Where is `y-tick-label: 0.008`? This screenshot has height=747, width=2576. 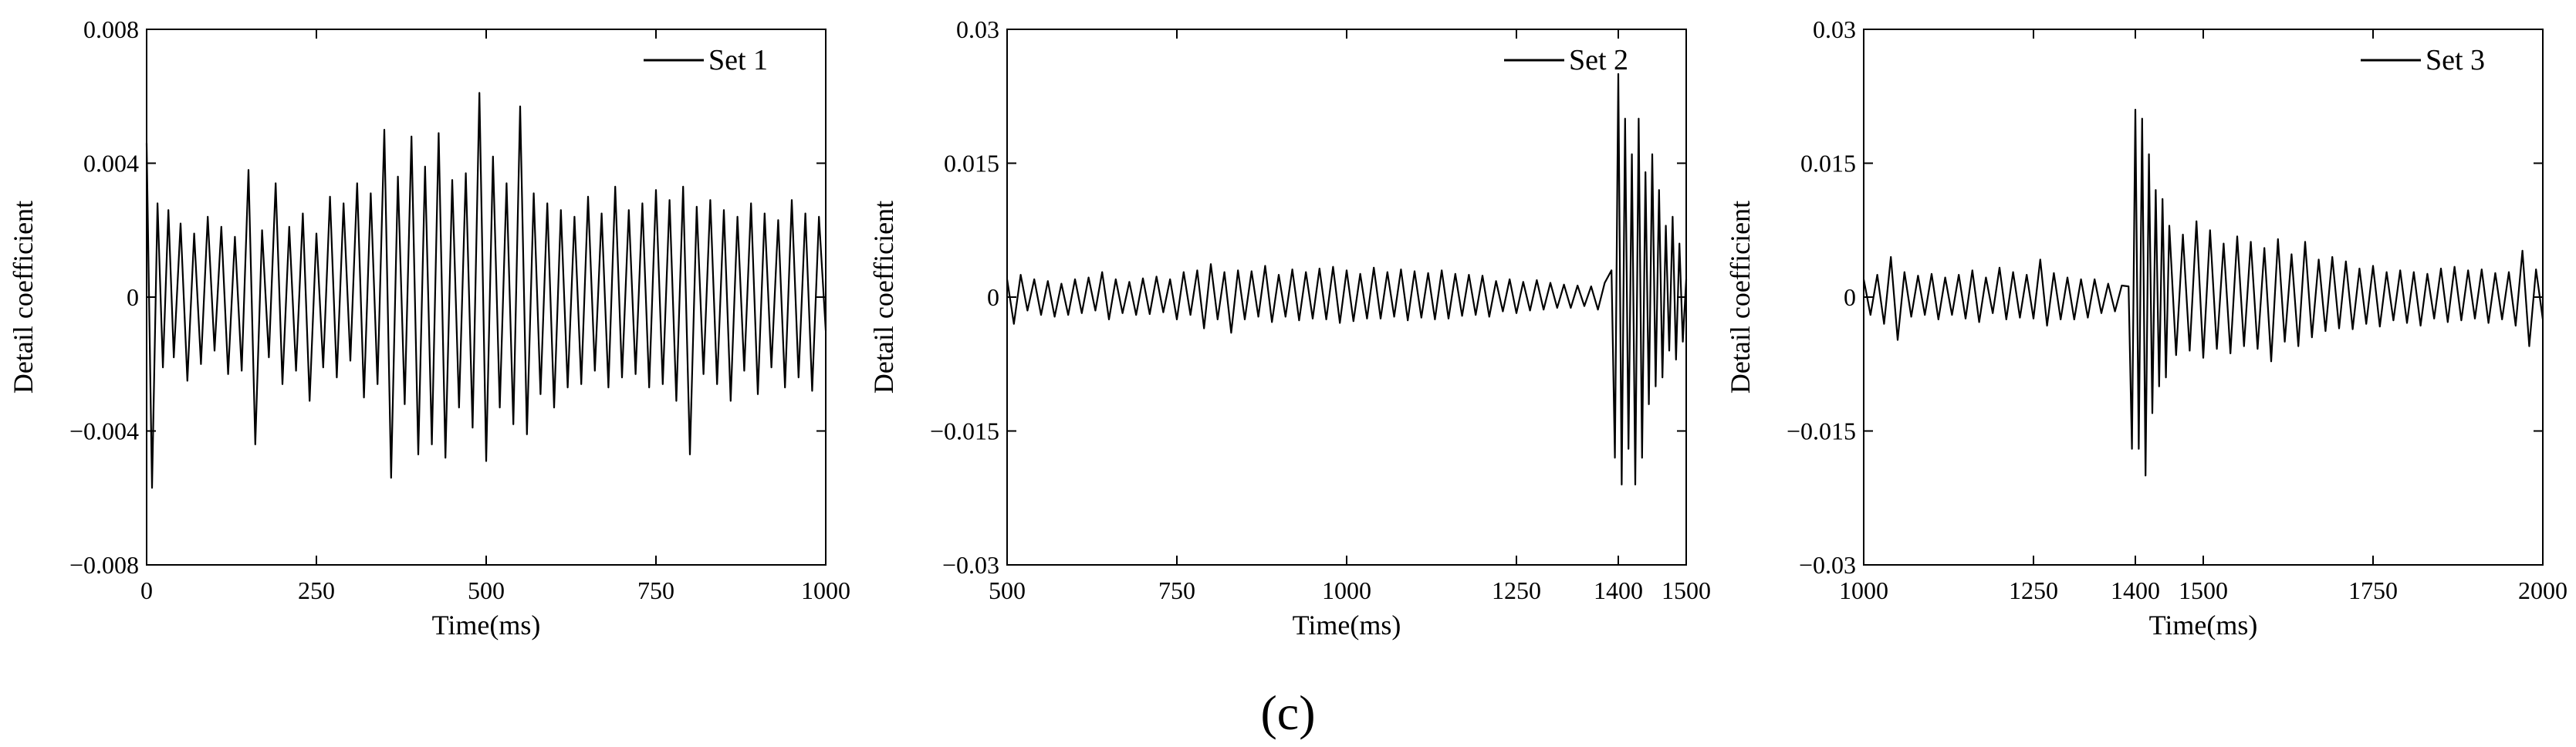 y-tick-label: 0.008 is located at coordinates (111, 29).